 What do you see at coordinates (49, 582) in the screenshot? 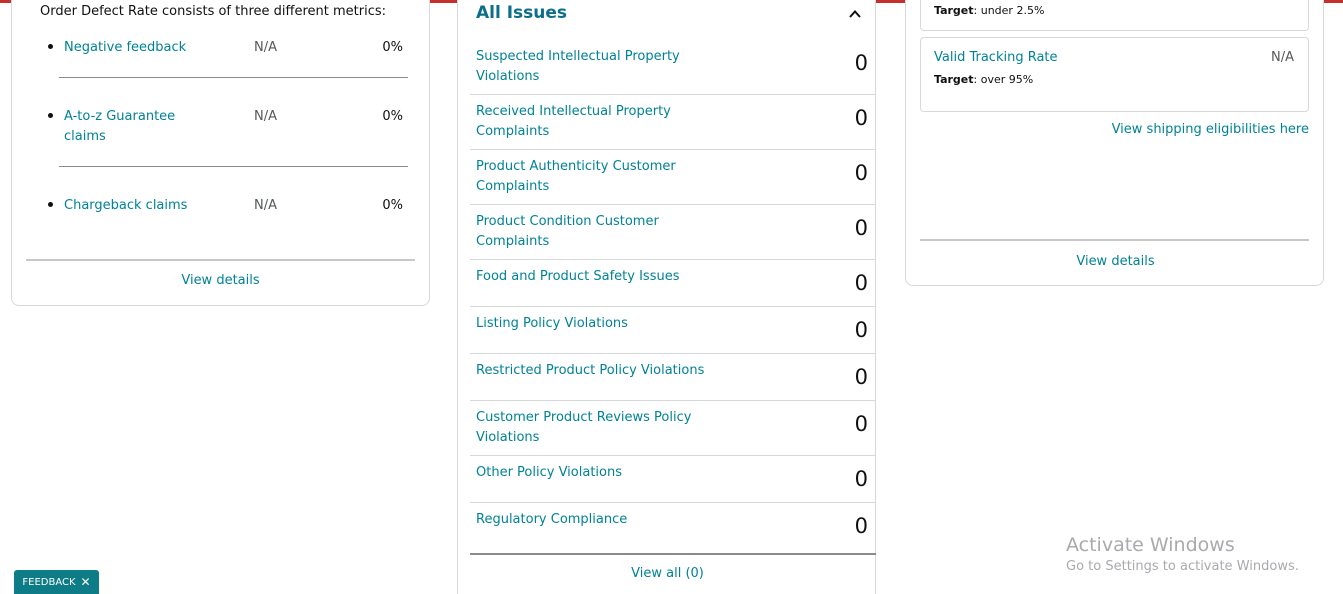
I see `feedback-label: FEEDBACK` at bounding box center [49, 582].